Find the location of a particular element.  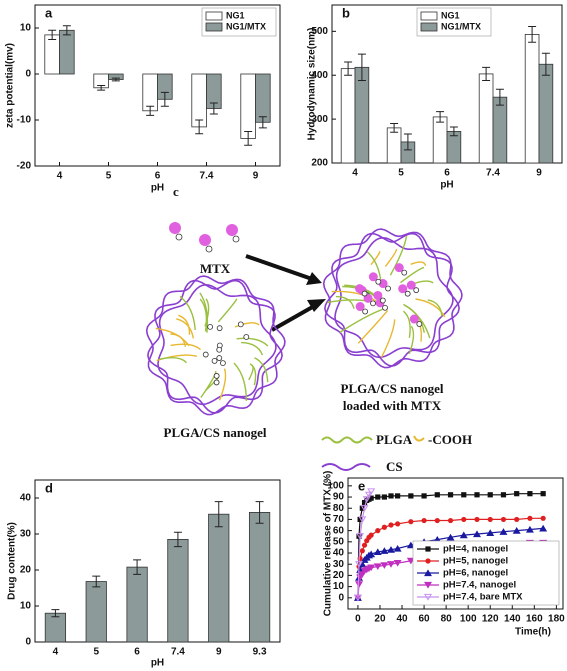

y-tick-label: 90 is located at coordinates (339, 497).